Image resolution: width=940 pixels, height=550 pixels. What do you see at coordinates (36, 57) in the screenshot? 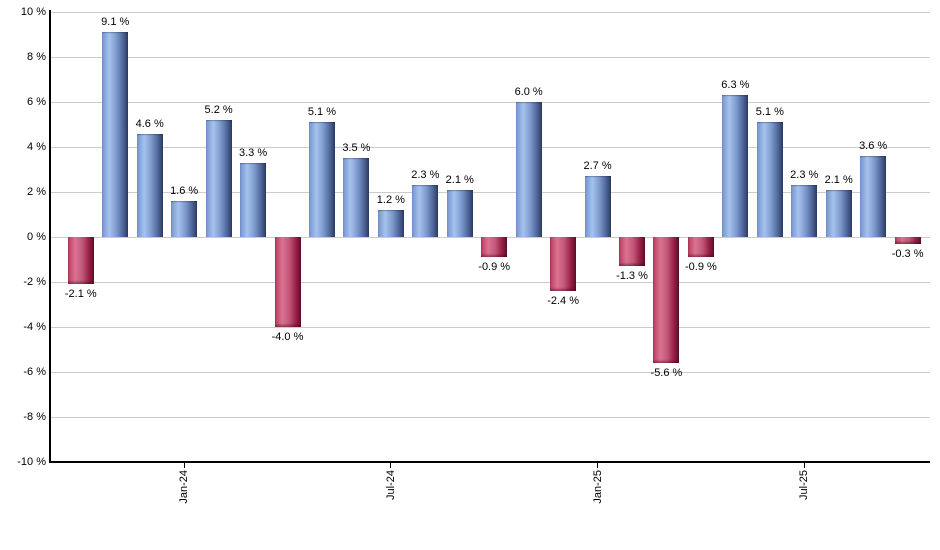
I see `y-tick-label: 8 %` at bounding box center [36, 57].